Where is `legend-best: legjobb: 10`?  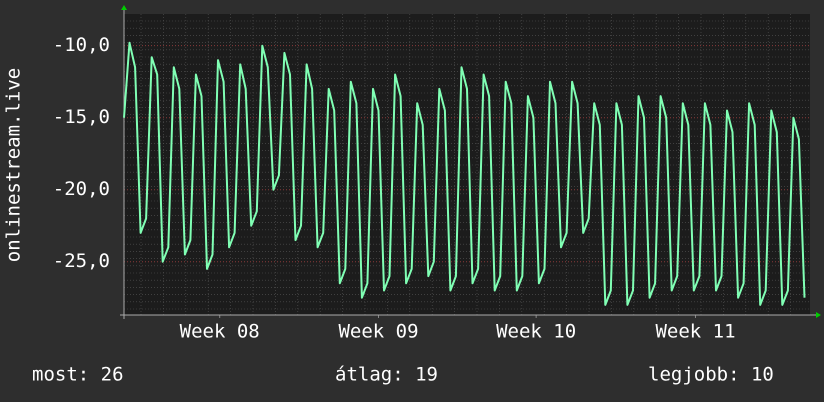 legend-best: legjobb: 10 is located at coordinates (711, 375).